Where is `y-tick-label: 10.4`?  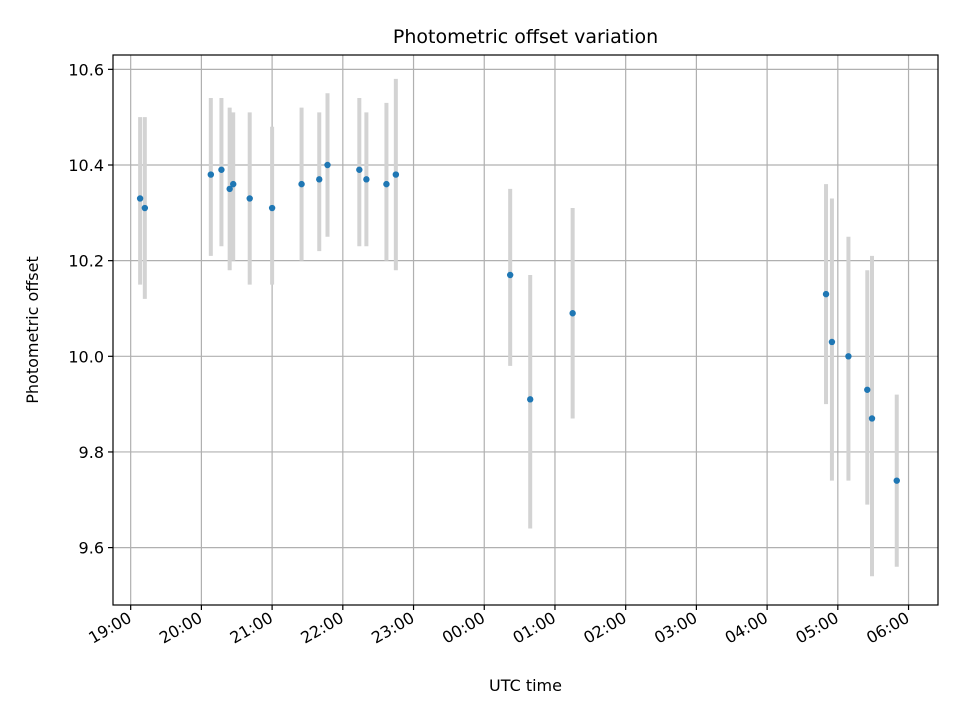
y-tick-label: 10.4 is located at coordinates (86, 165).